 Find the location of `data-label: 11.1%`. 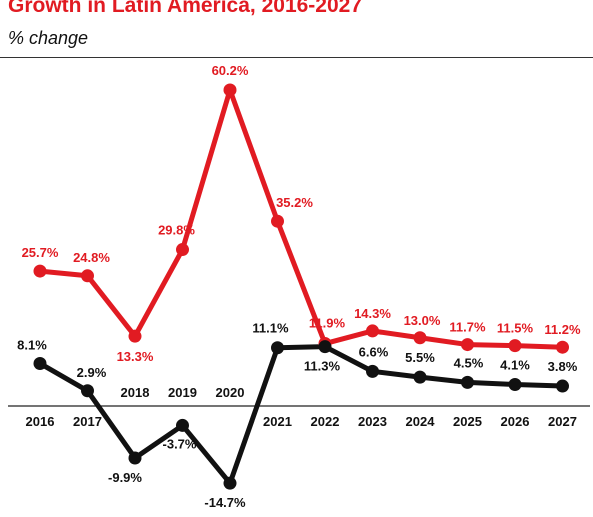

data-label: 11.1% is located at coordinates (270, 328).